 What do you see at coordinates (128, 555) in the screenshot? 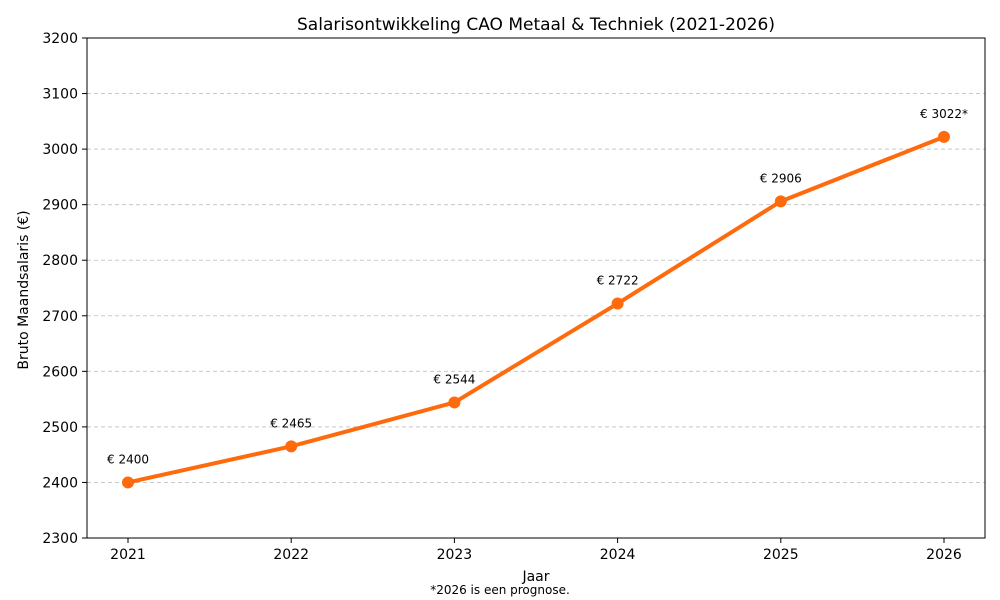
I see `x-tick-label: 2021` at bounding box center [128, 555].